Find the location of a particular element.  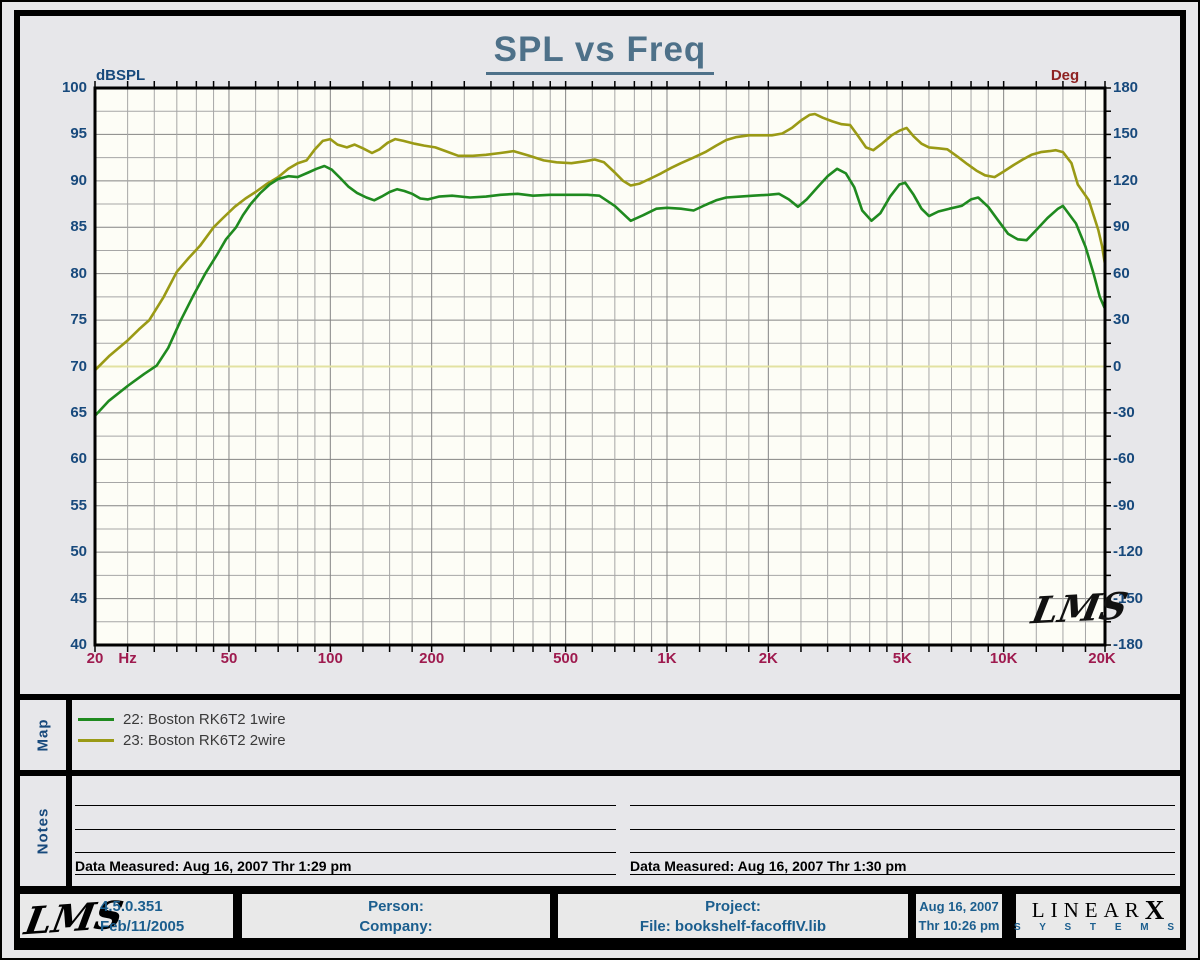

right-axis-tick-label: -30 is located at coordinates (1124, 412).